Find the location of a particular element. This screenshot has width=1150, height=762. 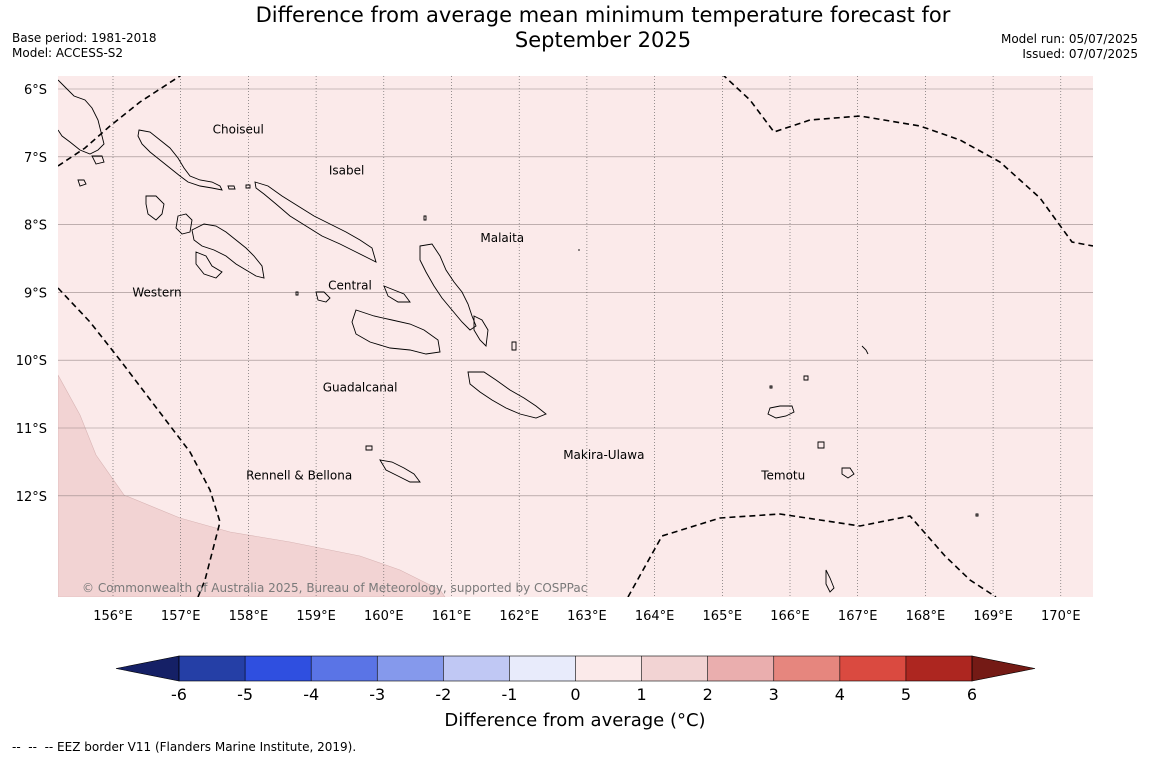

colorbar-tick-label: 5 is located at coordinates (906, 694).